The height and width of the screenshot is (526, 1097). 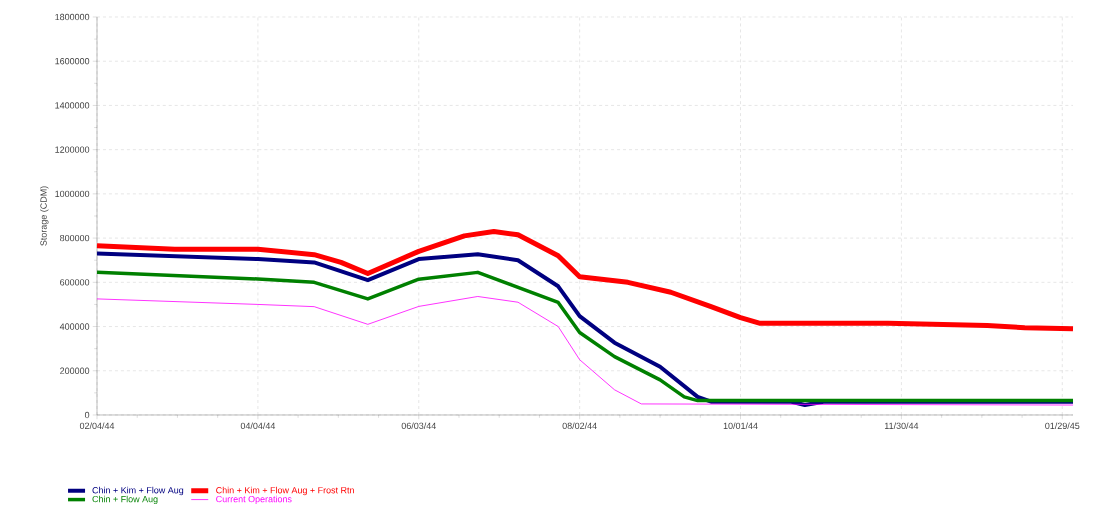 I want to click on x-tick-label: 08/02/44, so click(x=579, y=426).